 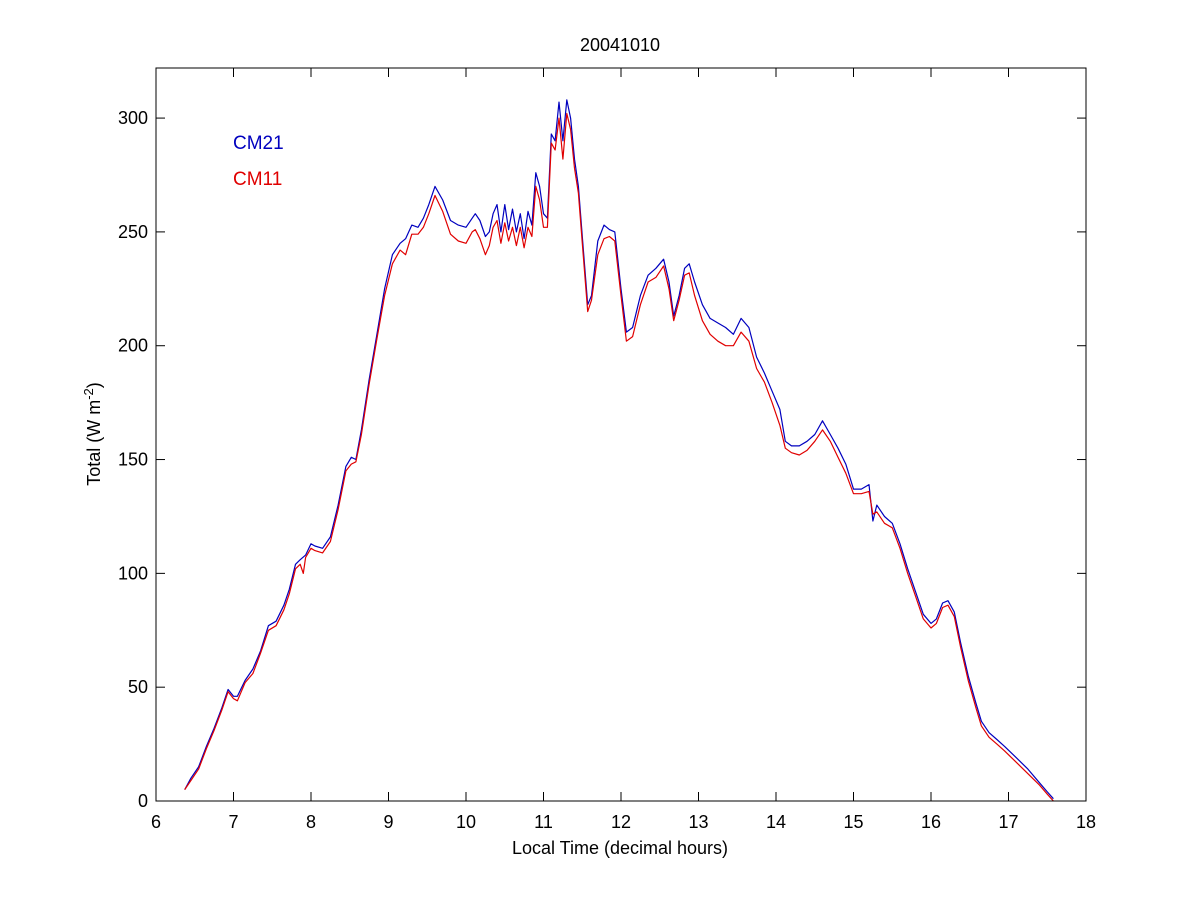 I want to click on x-tick-label: 18, so click(x=1086, y=822).